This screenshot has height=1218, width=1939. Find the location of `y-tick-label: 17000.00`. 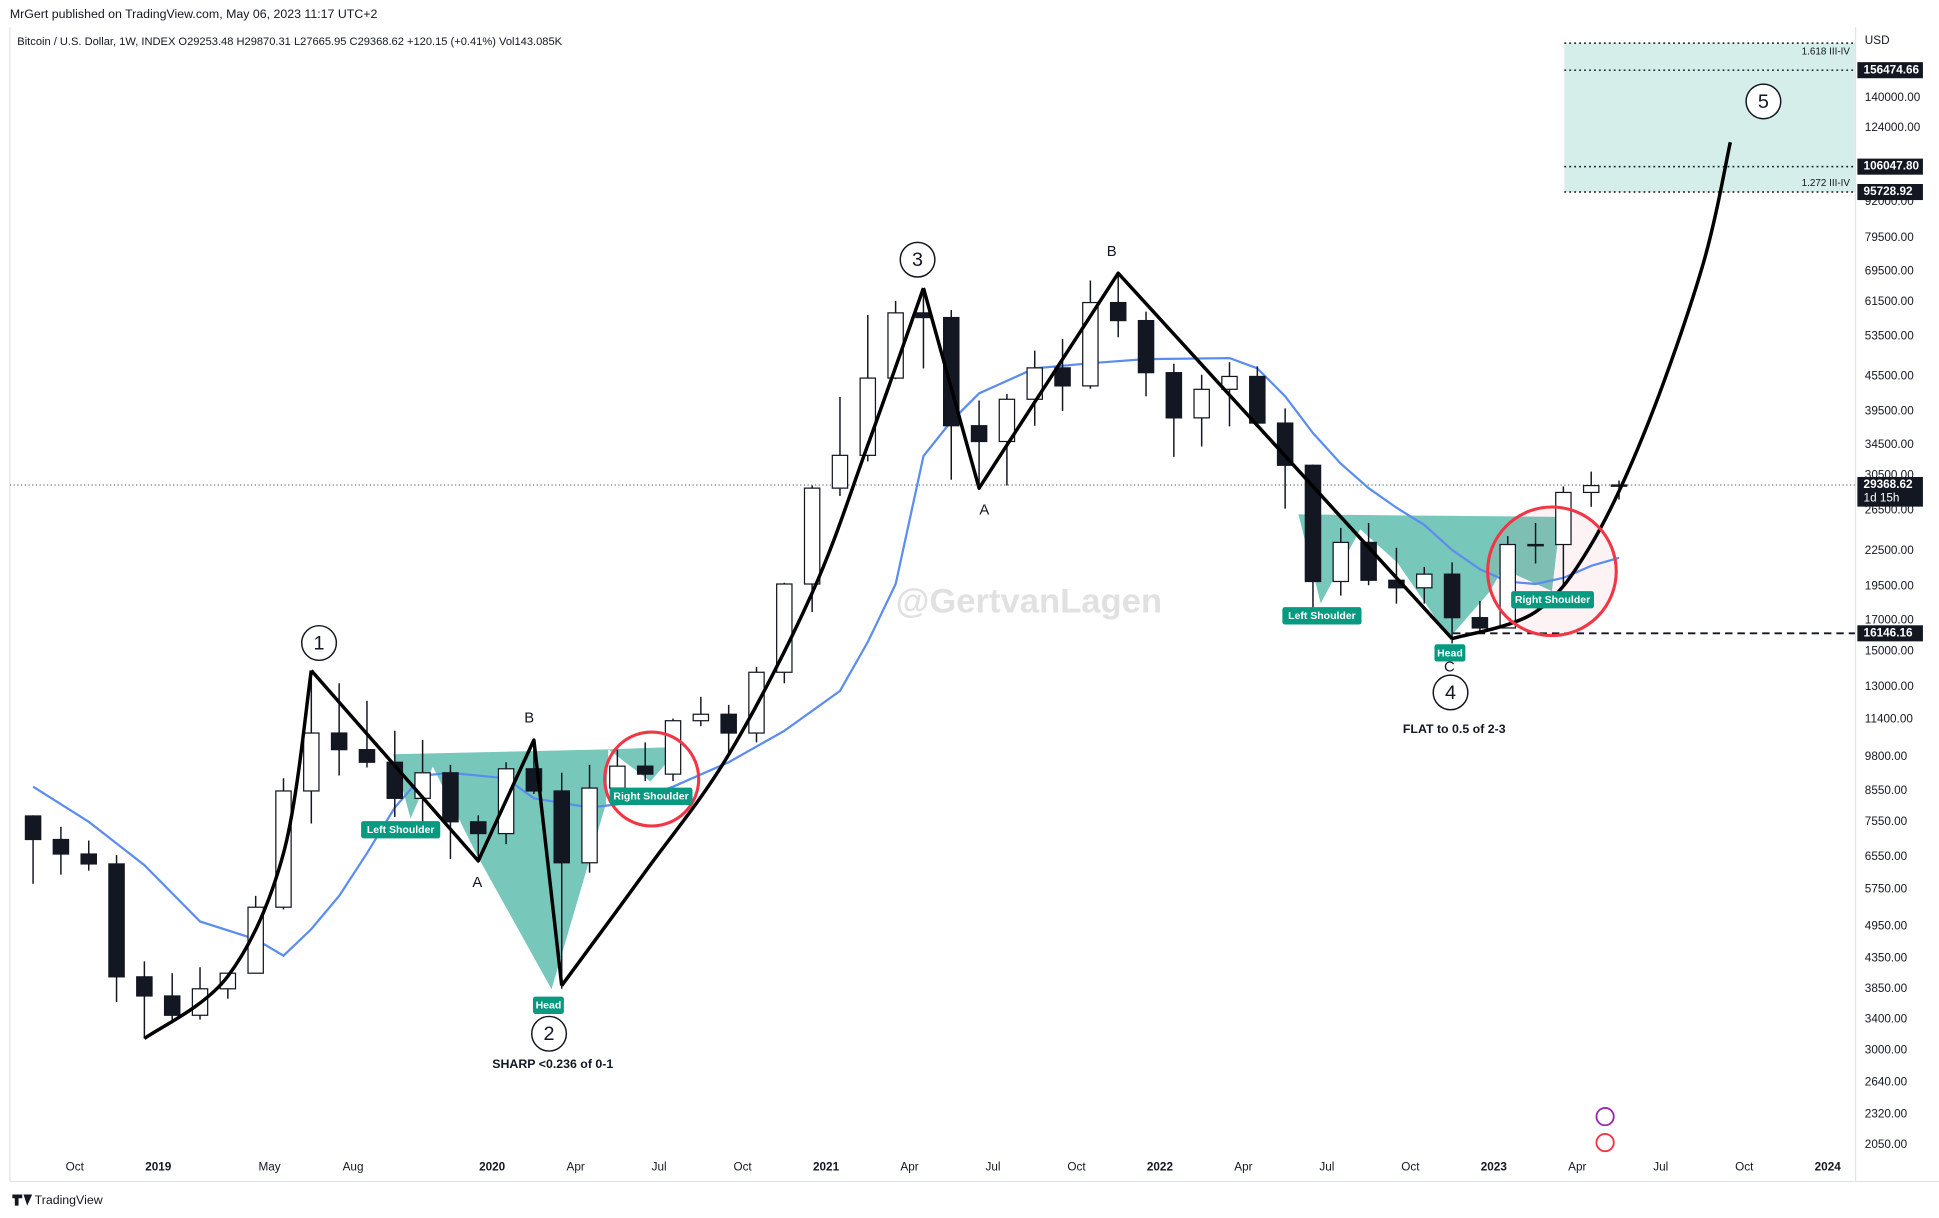

y-tick-label: 17000.00 is located at coordinates (1889, 620).